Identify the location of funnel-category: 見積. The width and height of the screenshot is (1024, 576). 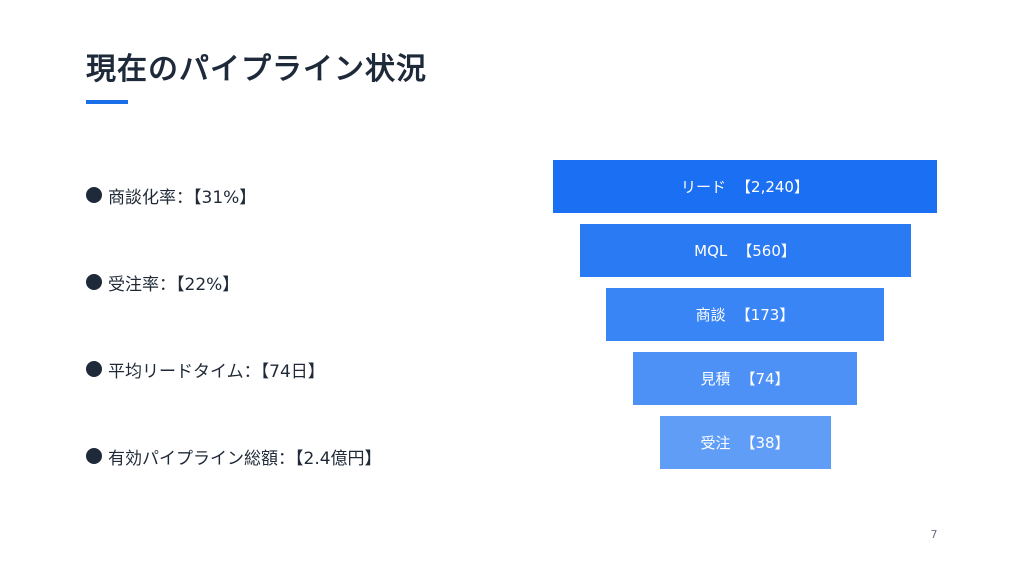
(715, 379).